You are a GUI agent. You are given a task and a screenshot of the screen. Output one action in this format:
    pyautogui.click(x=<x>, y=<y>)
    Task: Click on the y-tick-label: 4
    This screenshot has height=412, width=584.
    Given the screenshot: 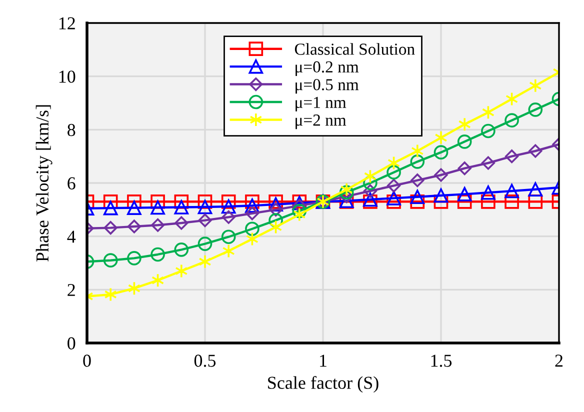 What is the action you would take?
    pyautogui.click(x=71, y=236)
    